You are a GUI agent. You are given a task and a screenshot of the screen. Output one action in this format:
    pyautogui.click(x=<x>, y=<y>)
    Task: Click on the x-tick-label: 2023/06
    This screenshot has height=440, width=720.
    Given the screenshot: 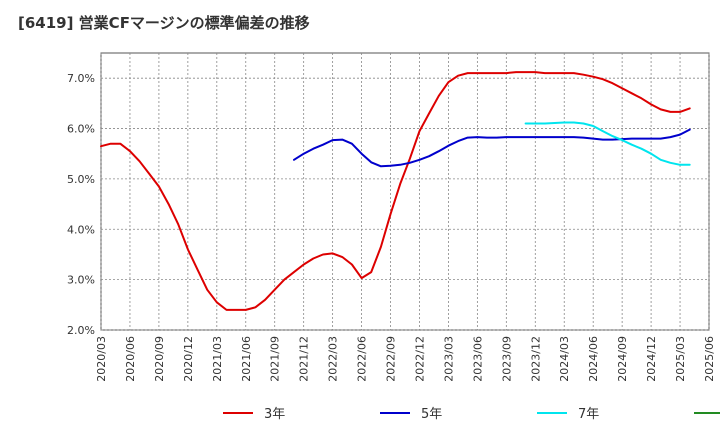 What is the action you would take?
    pyautogui.click(x=477, y=359)
    